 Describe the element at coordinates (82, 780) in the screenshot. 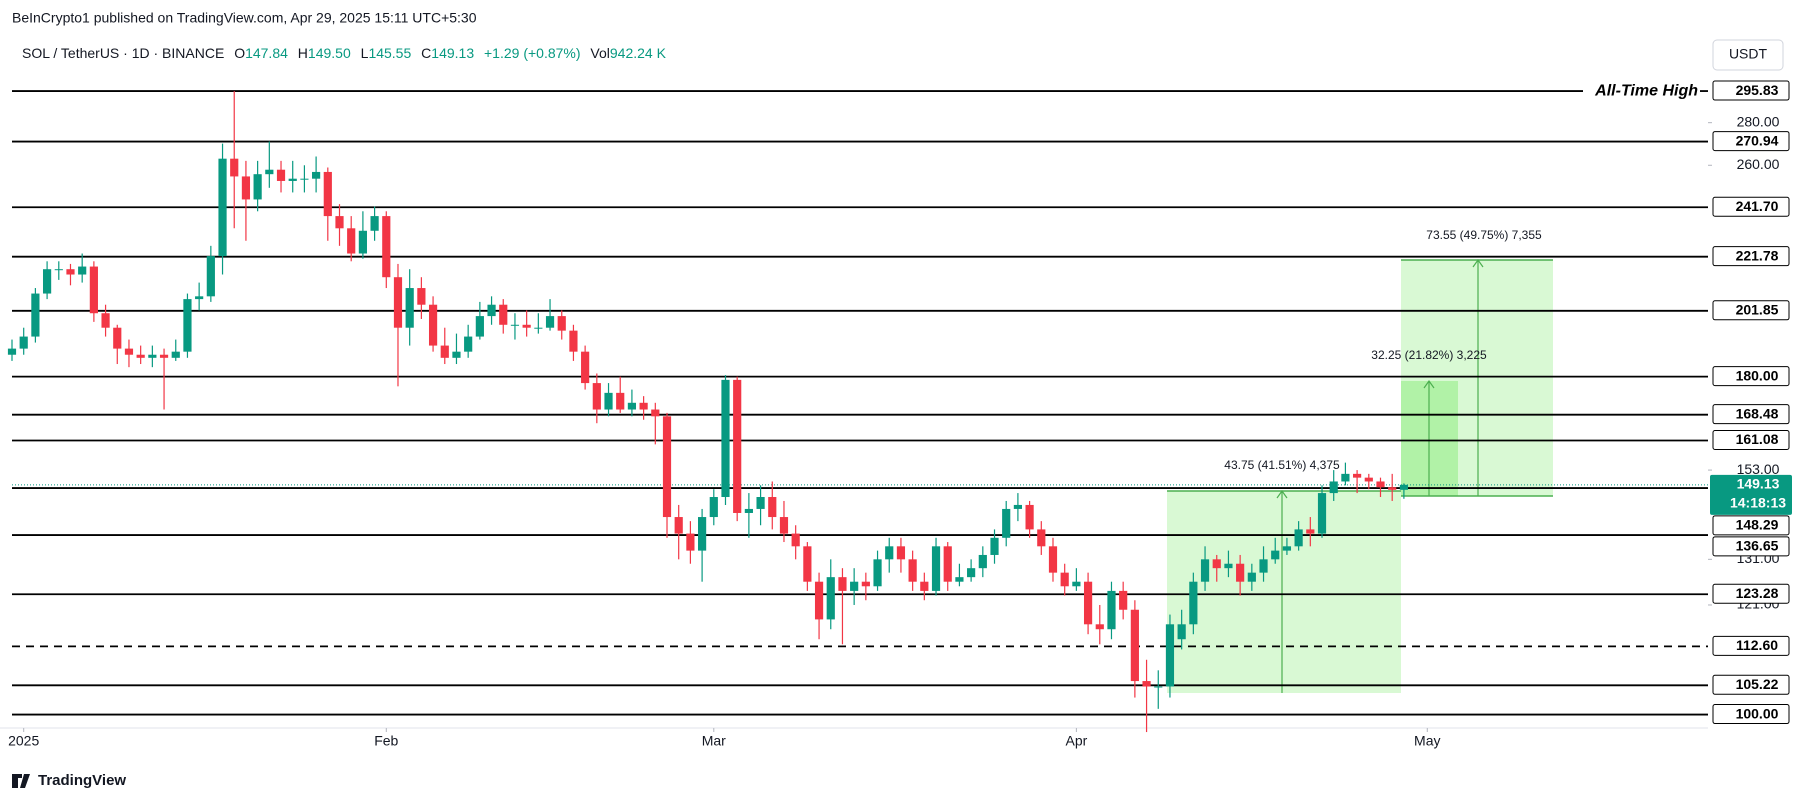

I see `brand: TradingView` at that location.